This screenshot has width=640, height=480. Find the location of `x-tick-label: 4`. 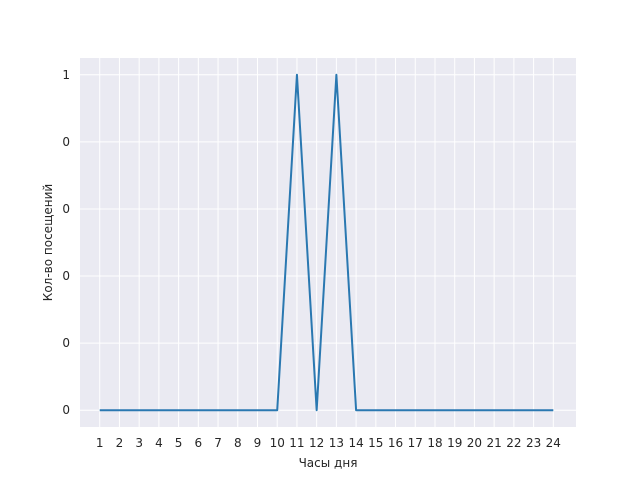

x-tick-label: 4 is located at coordinates (159, 443).